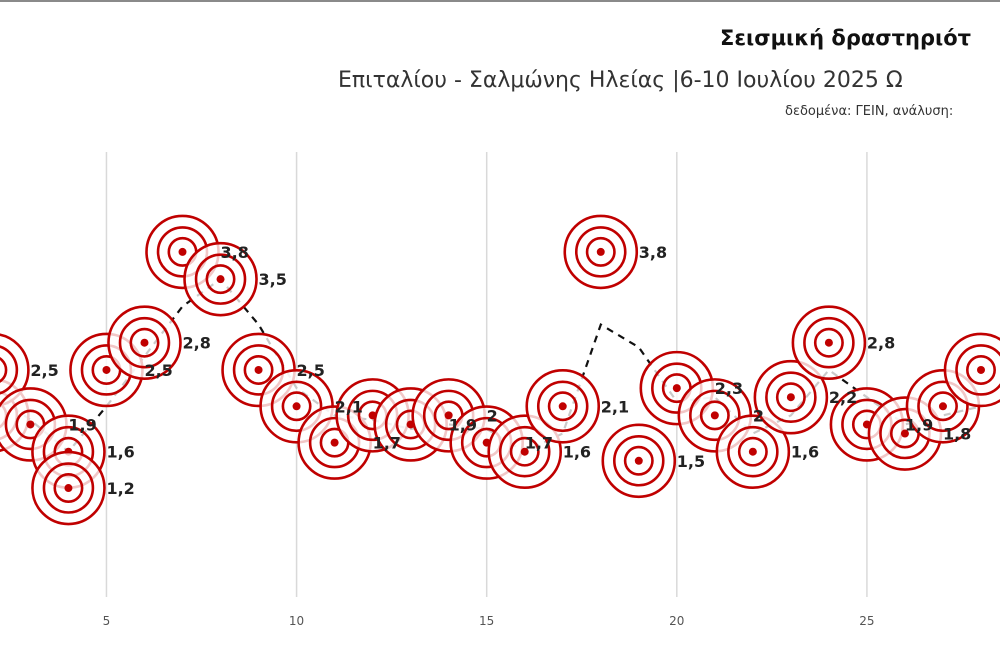  What do you see at coordinates (120, 488) in the screenshot?
I see `data-label: 1,2` at bounding box center [120, 488].